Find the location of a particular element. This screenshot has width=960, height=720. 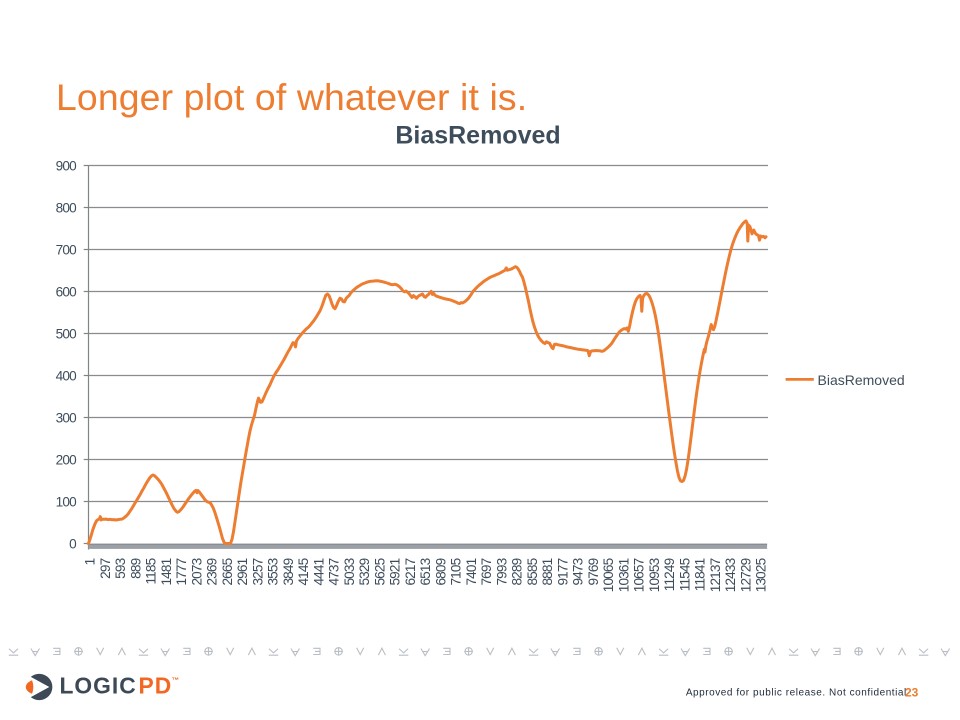

svg-text: 10065 is located at coordinates (608, 575).